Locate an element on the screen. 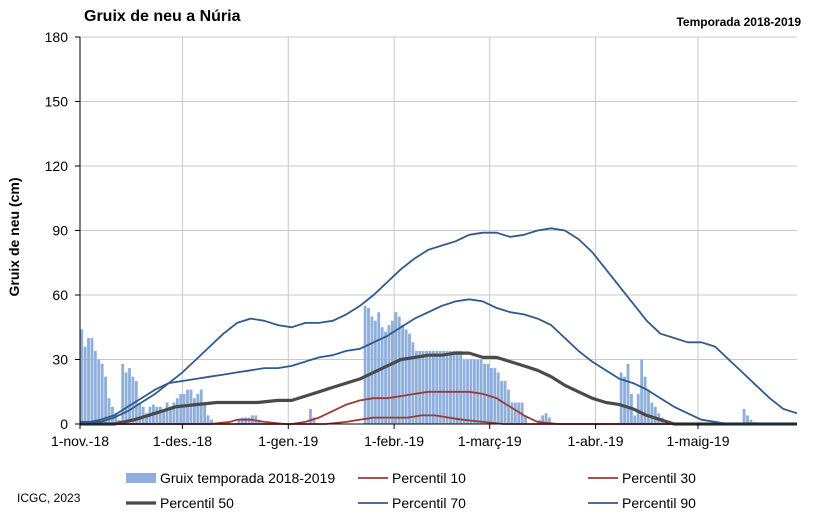 This screenshot has width=815, height=525. legend-swatch-bar is located at coordinates (141, 478).